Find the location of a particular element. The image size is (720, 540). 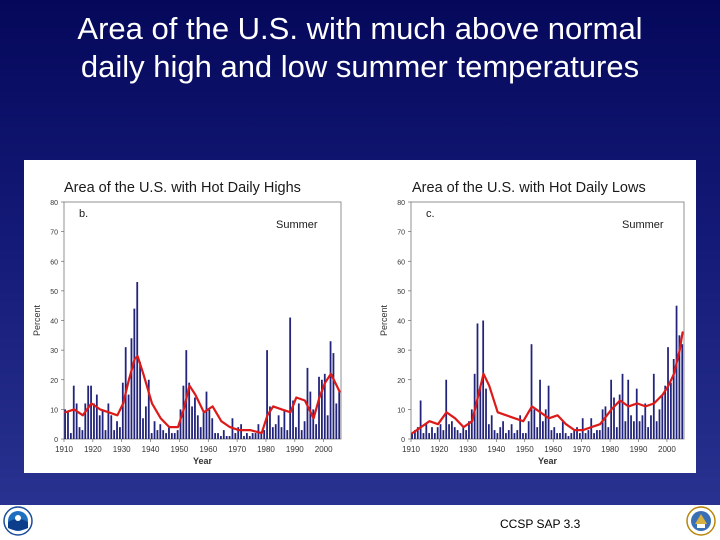

chart-2-x-tick-label: 1930 is located at coordinates (468, 449).